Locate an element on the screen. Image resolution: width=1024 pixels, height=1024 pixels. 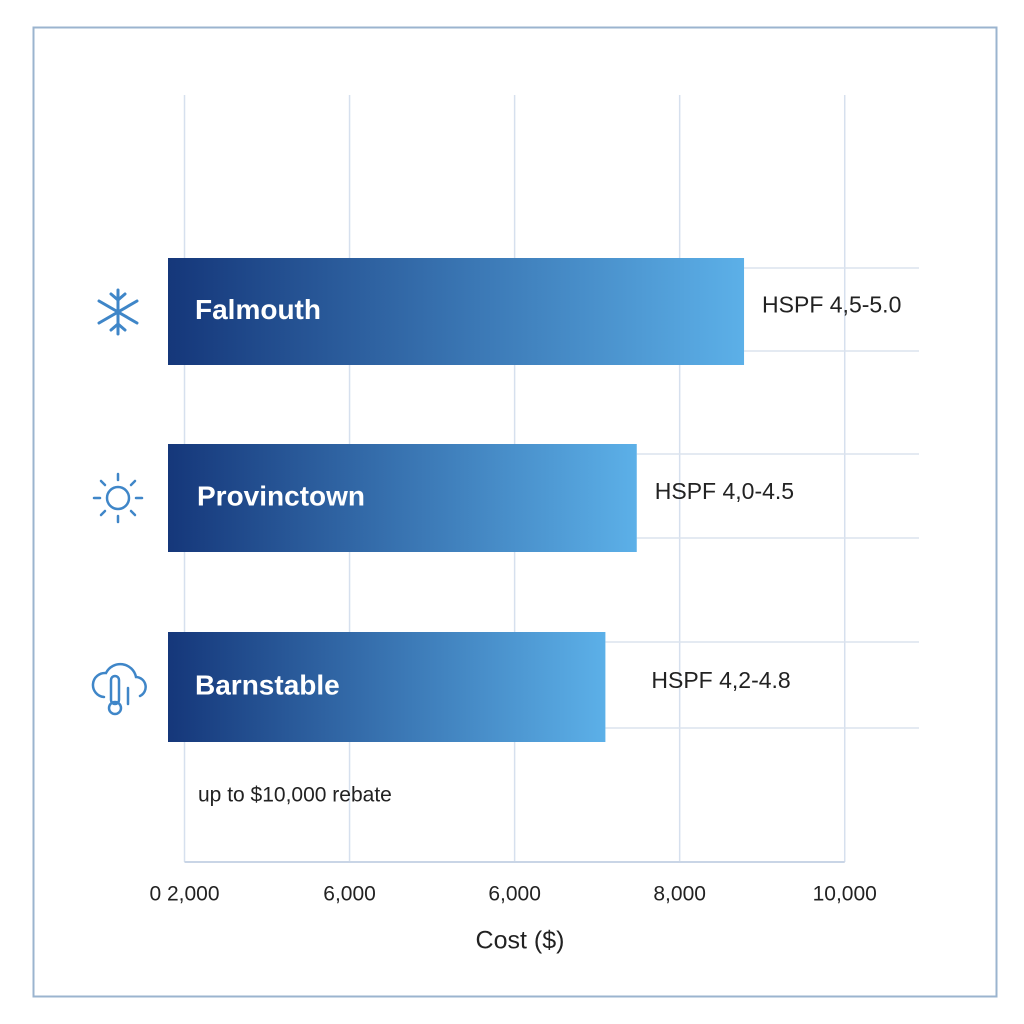
x-tick-label: 10,000 is located at coordinates (845, 894).